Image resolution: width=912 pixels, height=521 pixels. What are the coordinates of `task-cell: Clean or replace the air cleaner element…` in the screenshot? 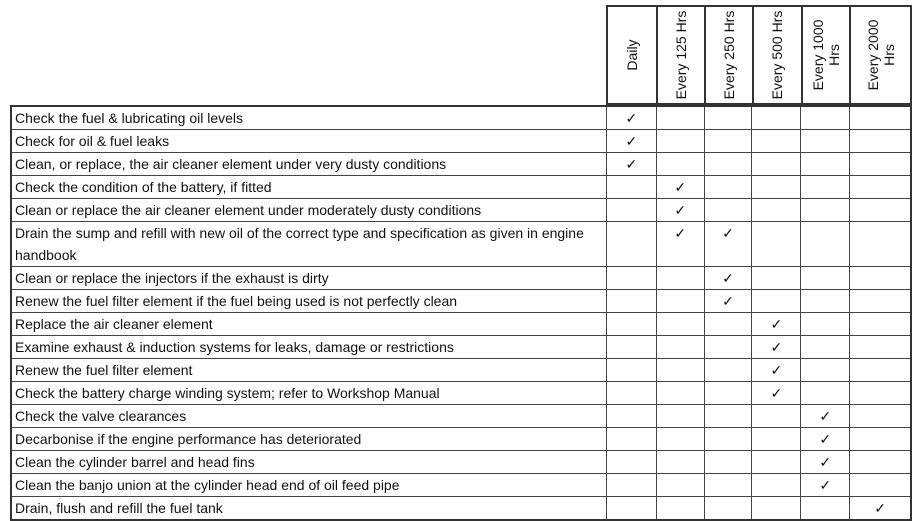 It's located at (308, 210).